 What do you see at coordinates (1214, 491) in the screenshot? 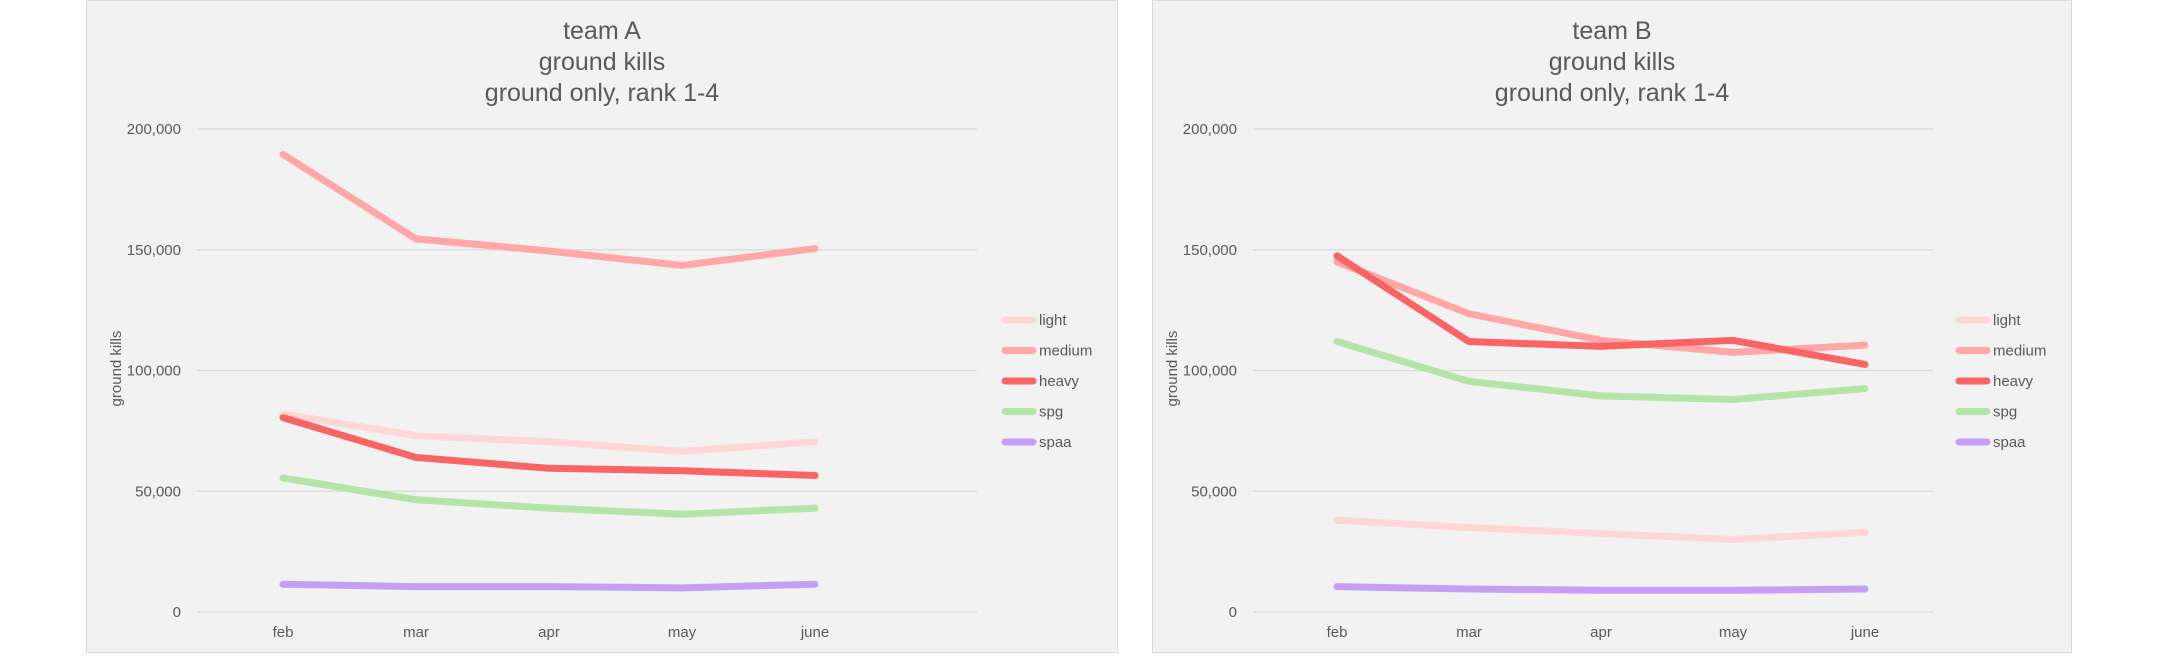
I see `team-b-y-tick-label: 50,000` at bounding box center [1214, 491].